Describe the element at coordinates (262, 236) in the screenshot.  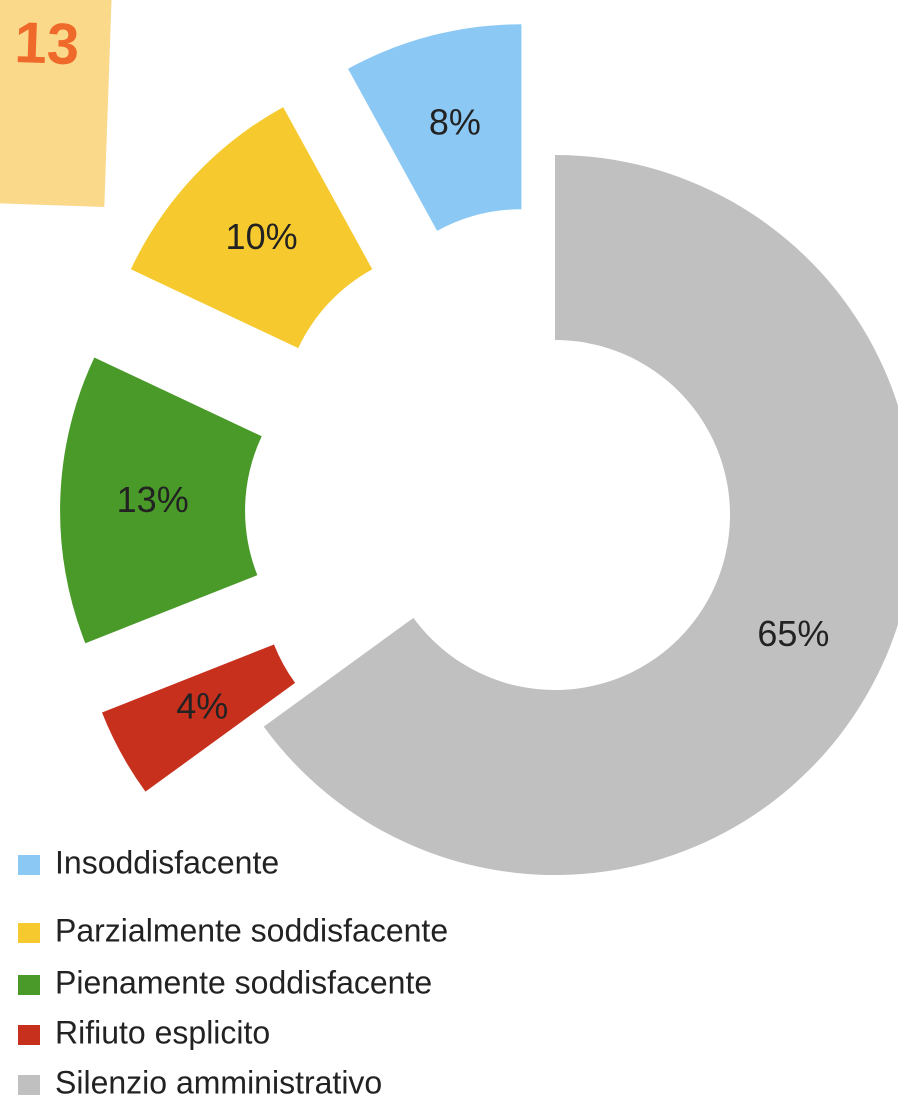
I see `slice-label: 10%` at that location.